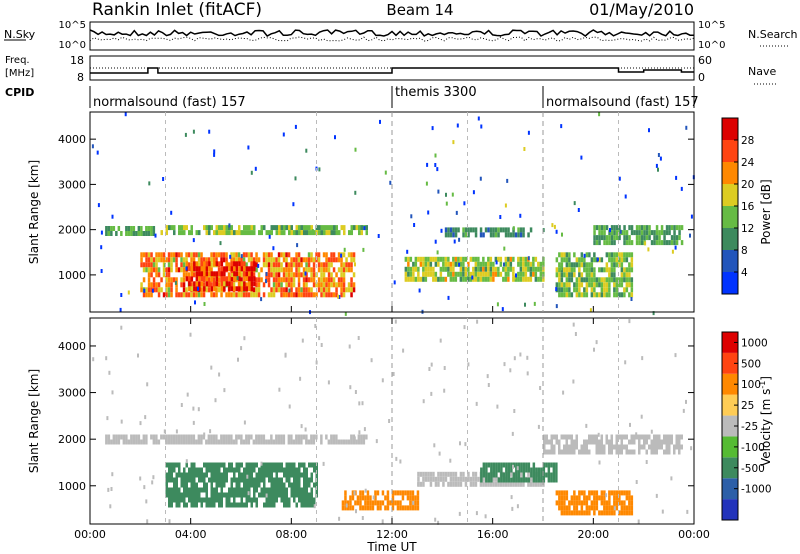  What do you see at coordinates (730, 195) in the screenshot?
I see `colorbar-swatch` at bounding box center [730, 195].